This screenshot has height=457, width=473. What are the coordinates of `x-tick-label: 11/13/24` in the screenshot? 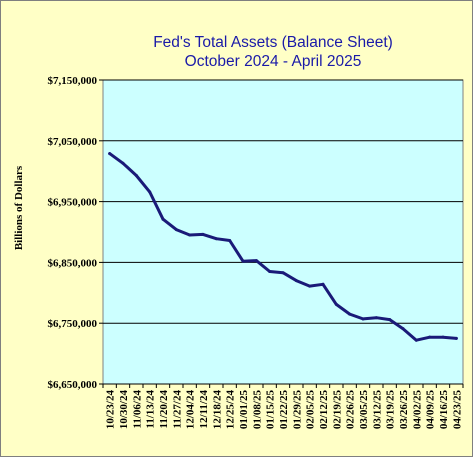 It's located at (151, 409).